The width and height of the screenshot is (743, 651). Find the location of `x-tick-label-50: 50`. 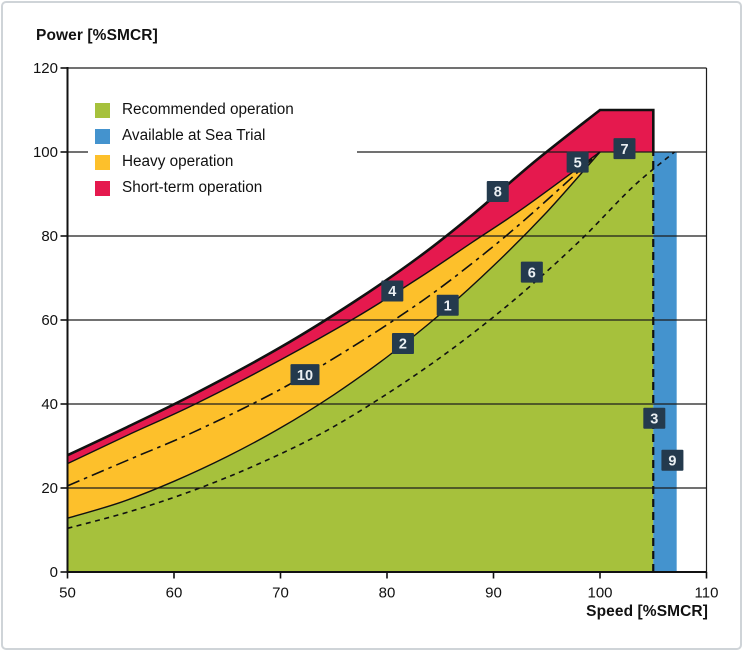

x-tick-label-50: 50 is located at coordinates (67, 592).